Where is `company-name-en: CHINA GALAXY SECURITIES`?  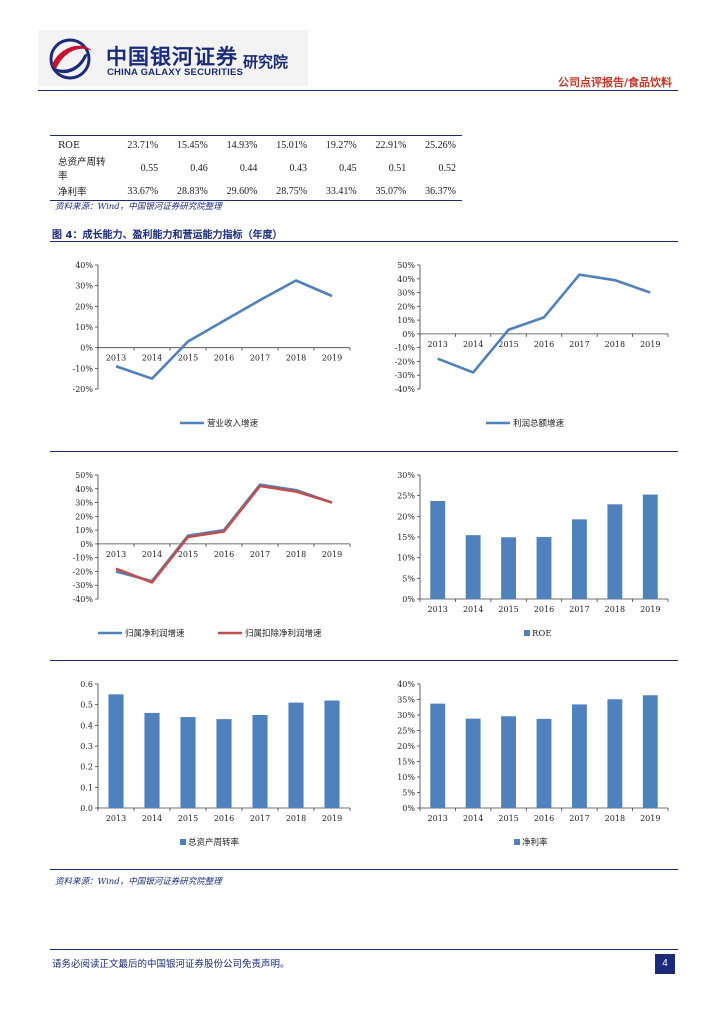
company-name-en: CHINA GALAXY SECURITIES is located at coordinates (175, 72).